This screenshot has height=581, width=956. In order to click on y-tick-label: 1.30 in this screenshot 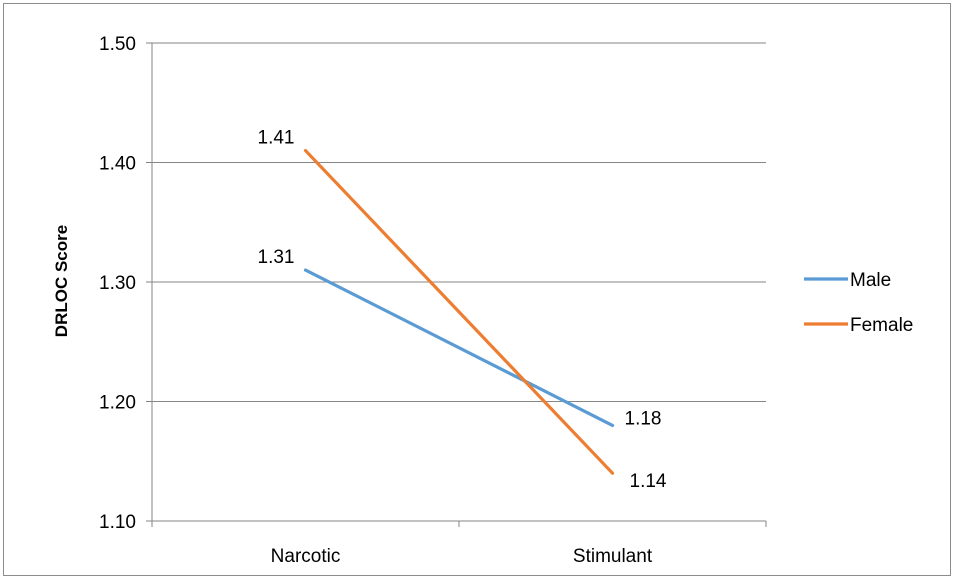, I will do `click(117, 283)`.